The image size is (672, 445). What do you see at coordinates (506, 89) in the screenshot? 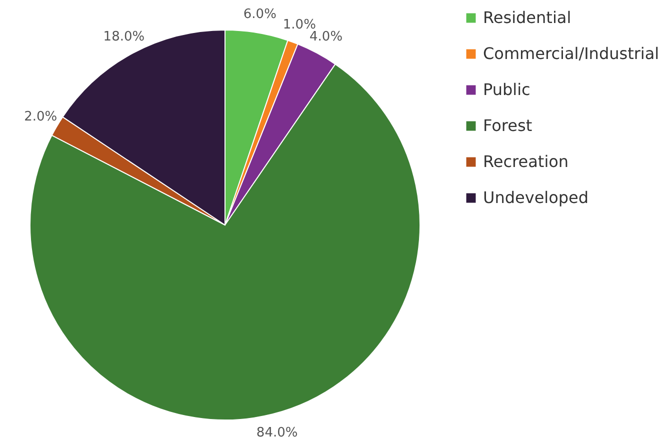
I see `legend-label: Public` at bounding box center [506, 89].